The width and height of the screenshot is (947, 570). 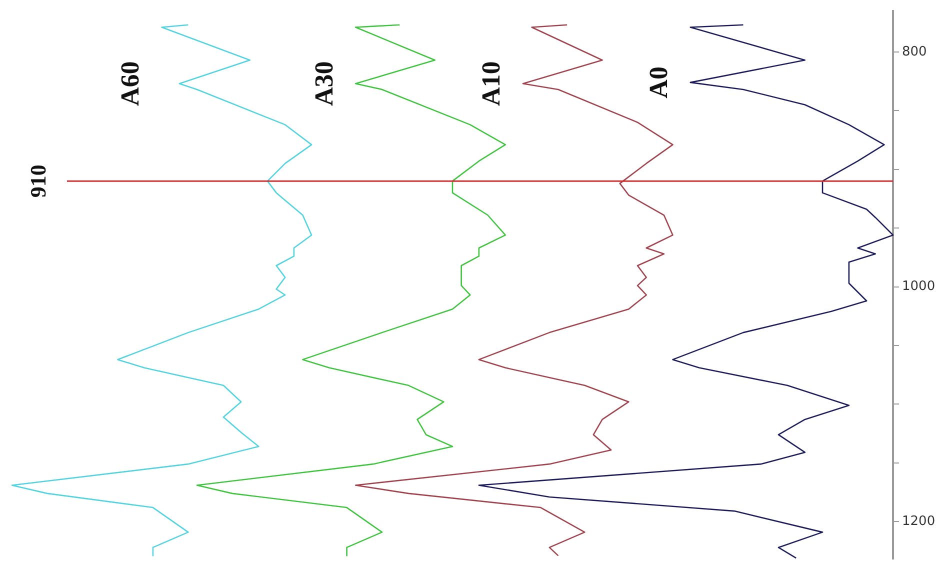 What do you see at coordinates (38, 181) in the screenshot?
I see `ref-line-label: 910` at bounding box center [38, 181].